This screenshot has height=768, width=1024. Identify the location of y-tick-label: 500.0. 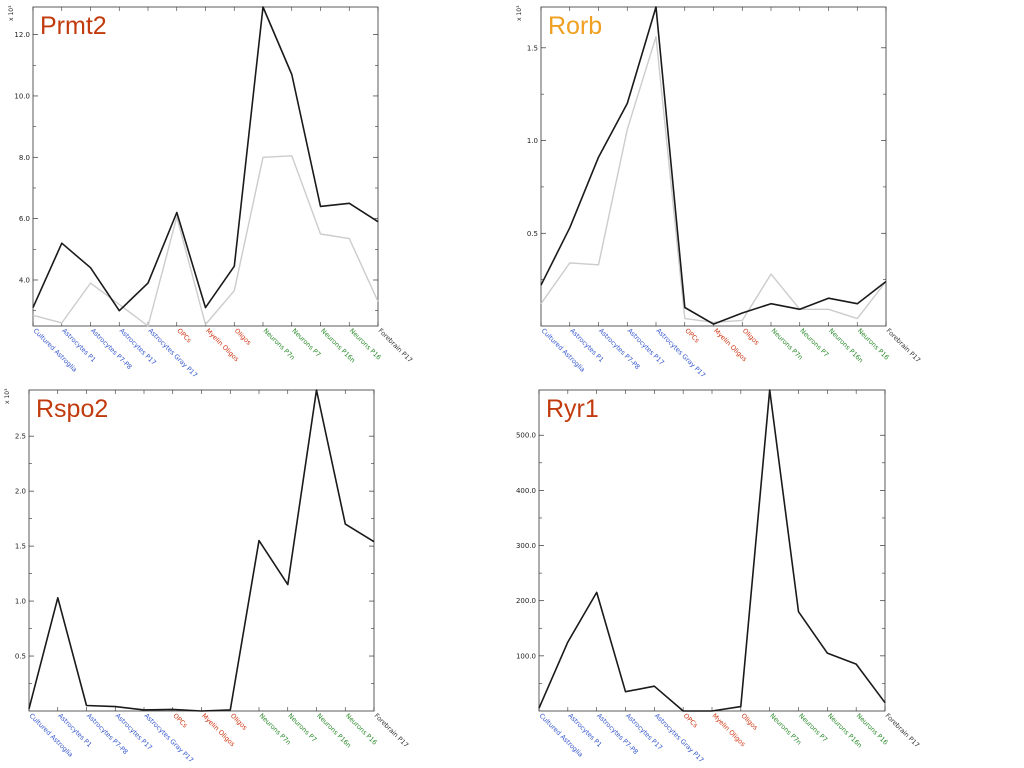
(526, 436).